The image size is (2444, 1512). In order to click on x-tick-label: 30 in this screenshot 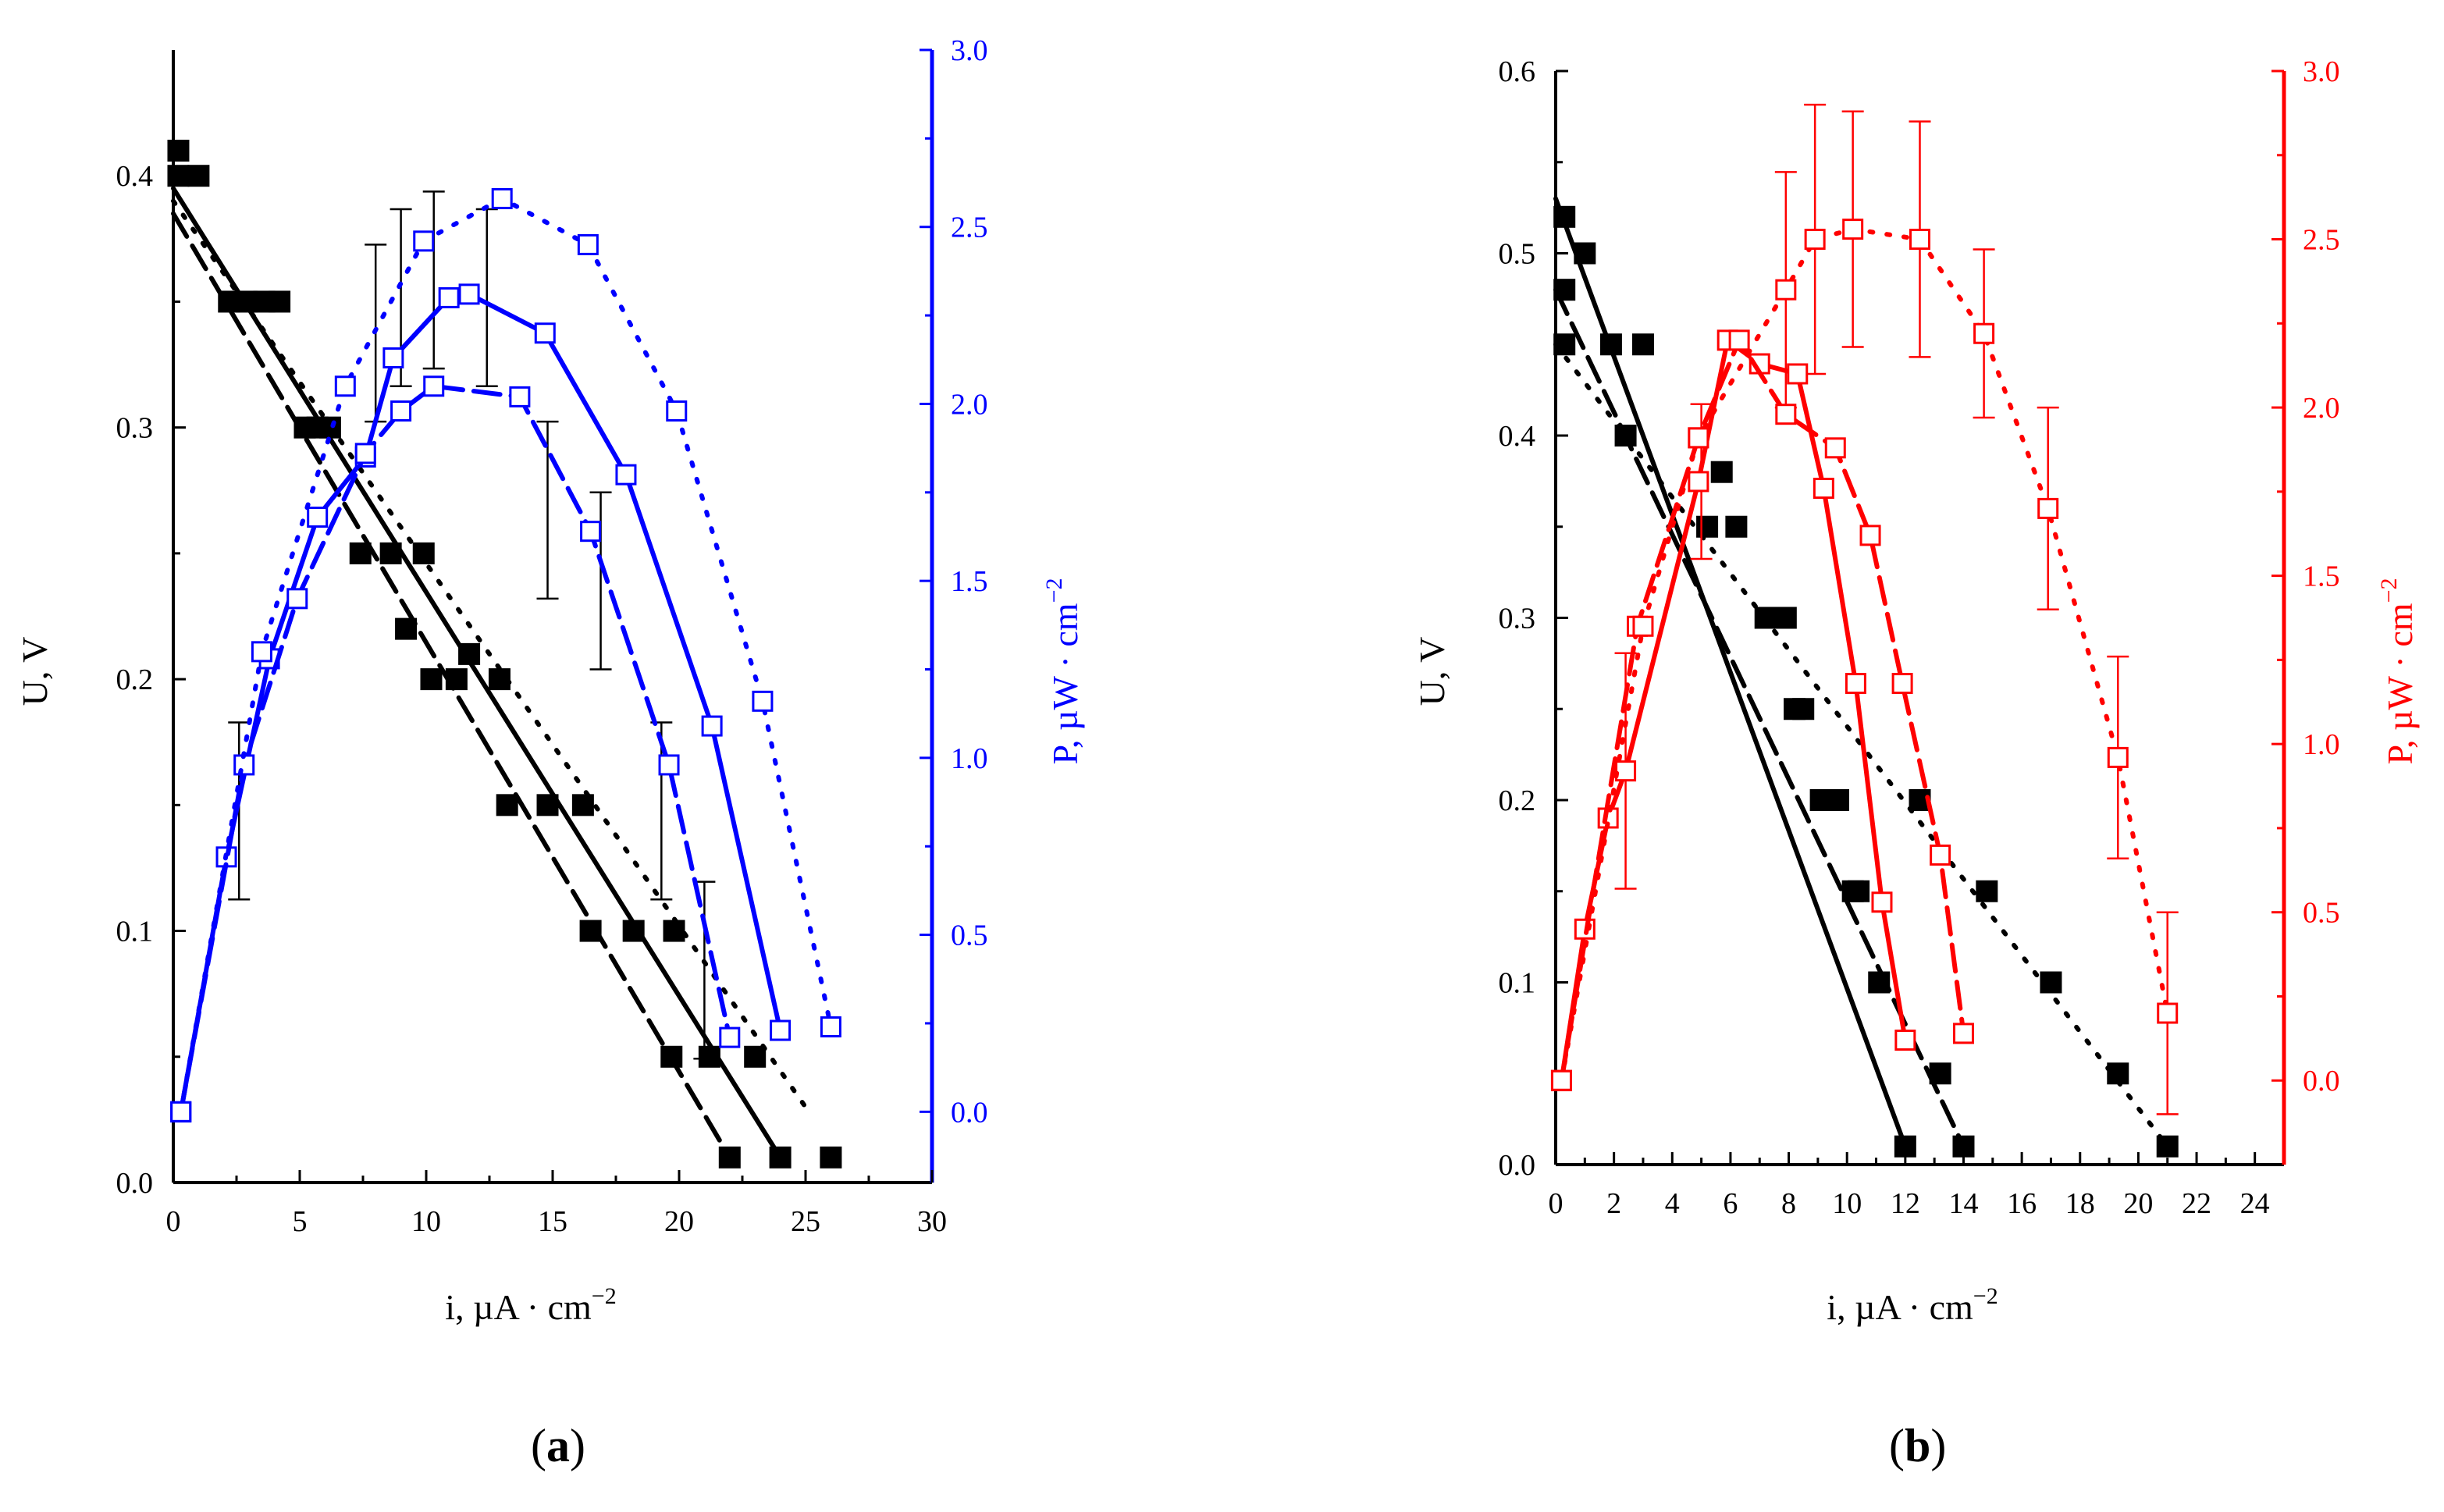, I will do `click(932, 1221)`.